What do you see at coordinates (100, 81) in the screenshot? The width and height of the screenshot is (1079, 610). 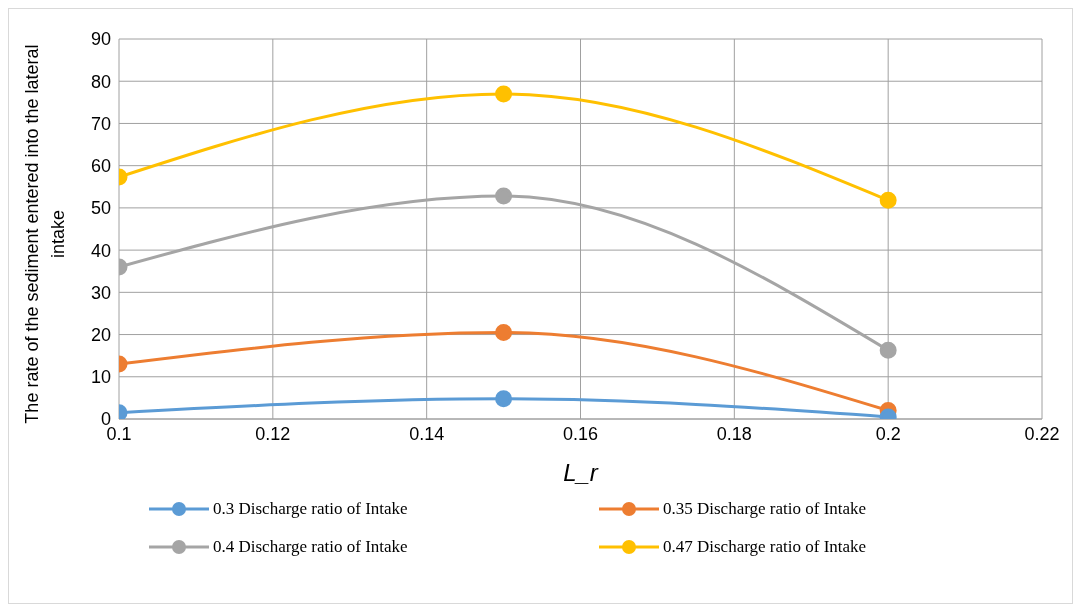 I see `y-tick-label: 80` at bounding box center [100, 81].